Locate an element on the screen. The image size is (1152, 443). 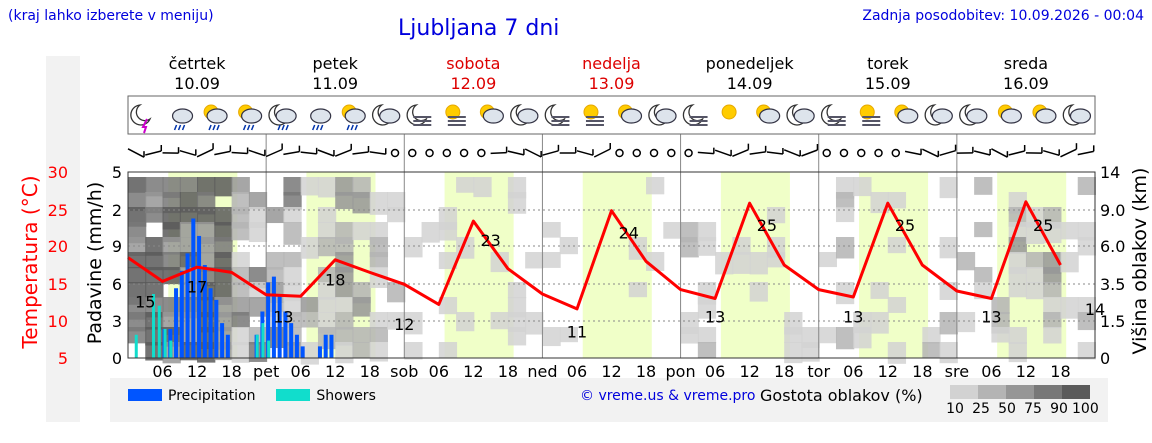
cloud-cover-level: 75 is located at coordinates (1033, 409).